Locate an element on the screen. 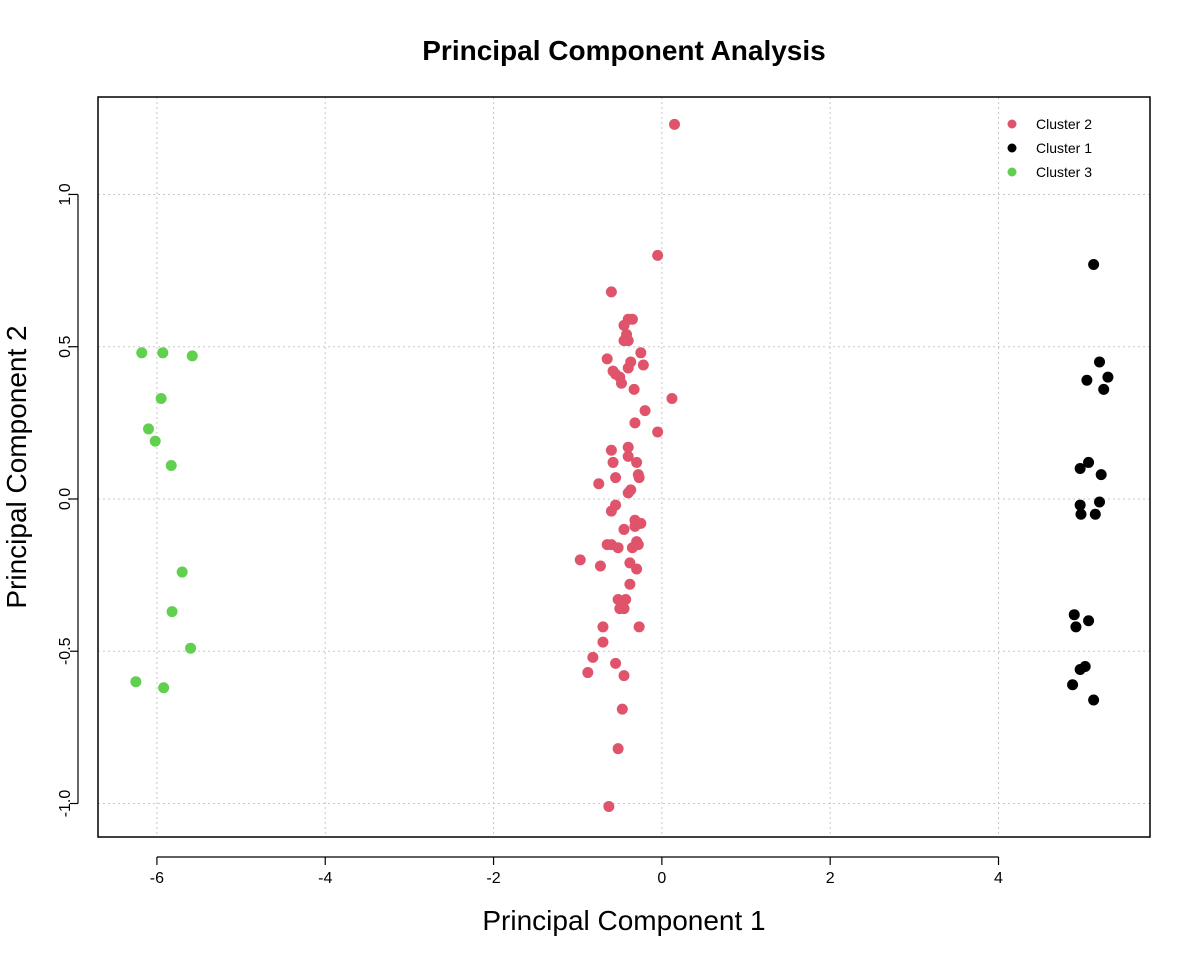 The image size is (1200, 960). x-tick-label: -4 is located at coordinates (325, 878).